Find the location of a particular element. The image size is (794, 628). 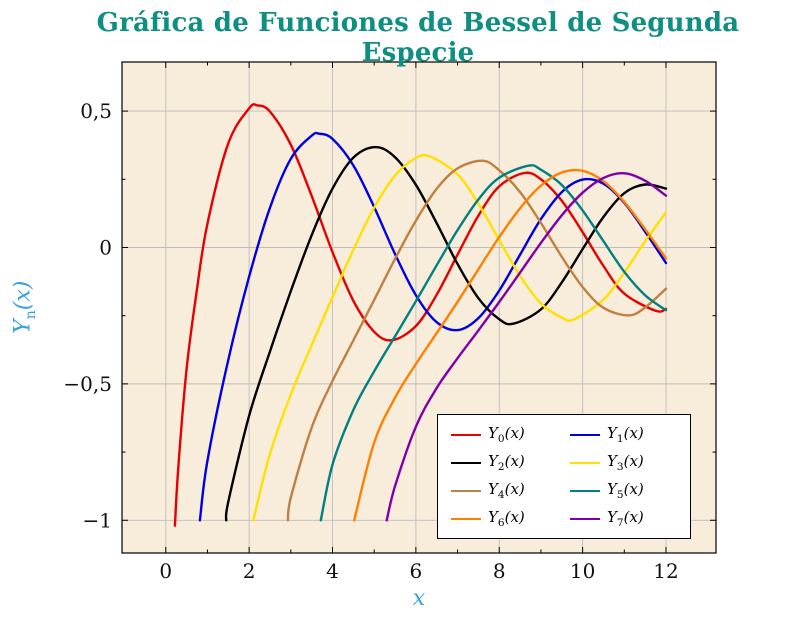

legend-line-Y1 is located at coordinates (585, 434).